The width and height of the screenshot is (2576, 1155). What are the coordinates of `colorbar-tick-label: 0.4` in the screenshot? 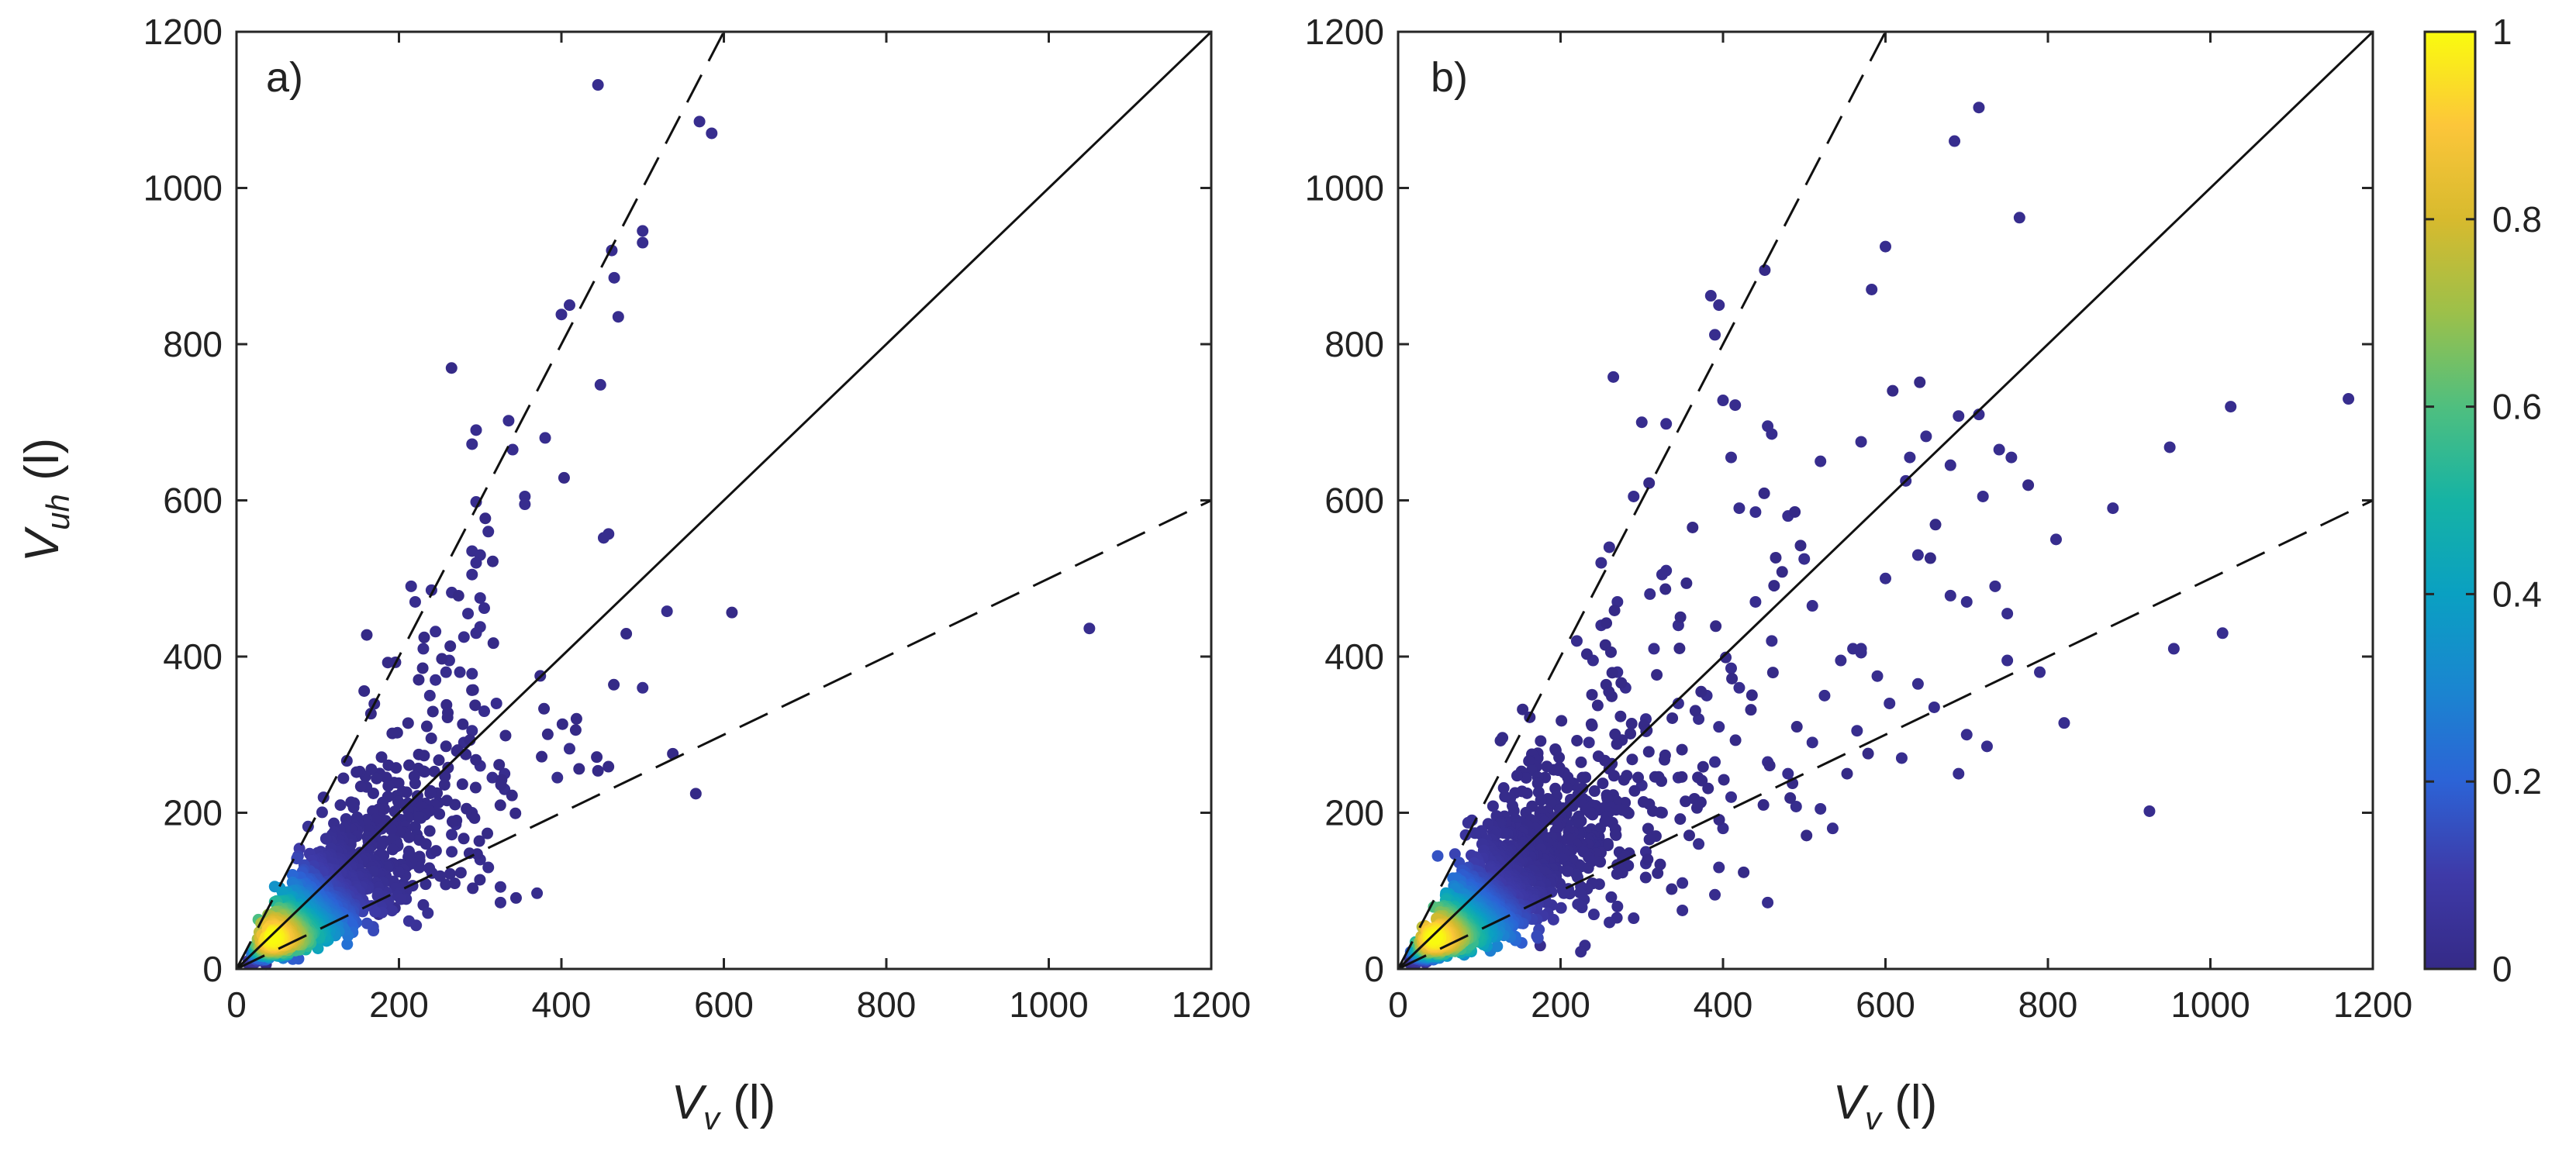 It's located at (2517, 594).